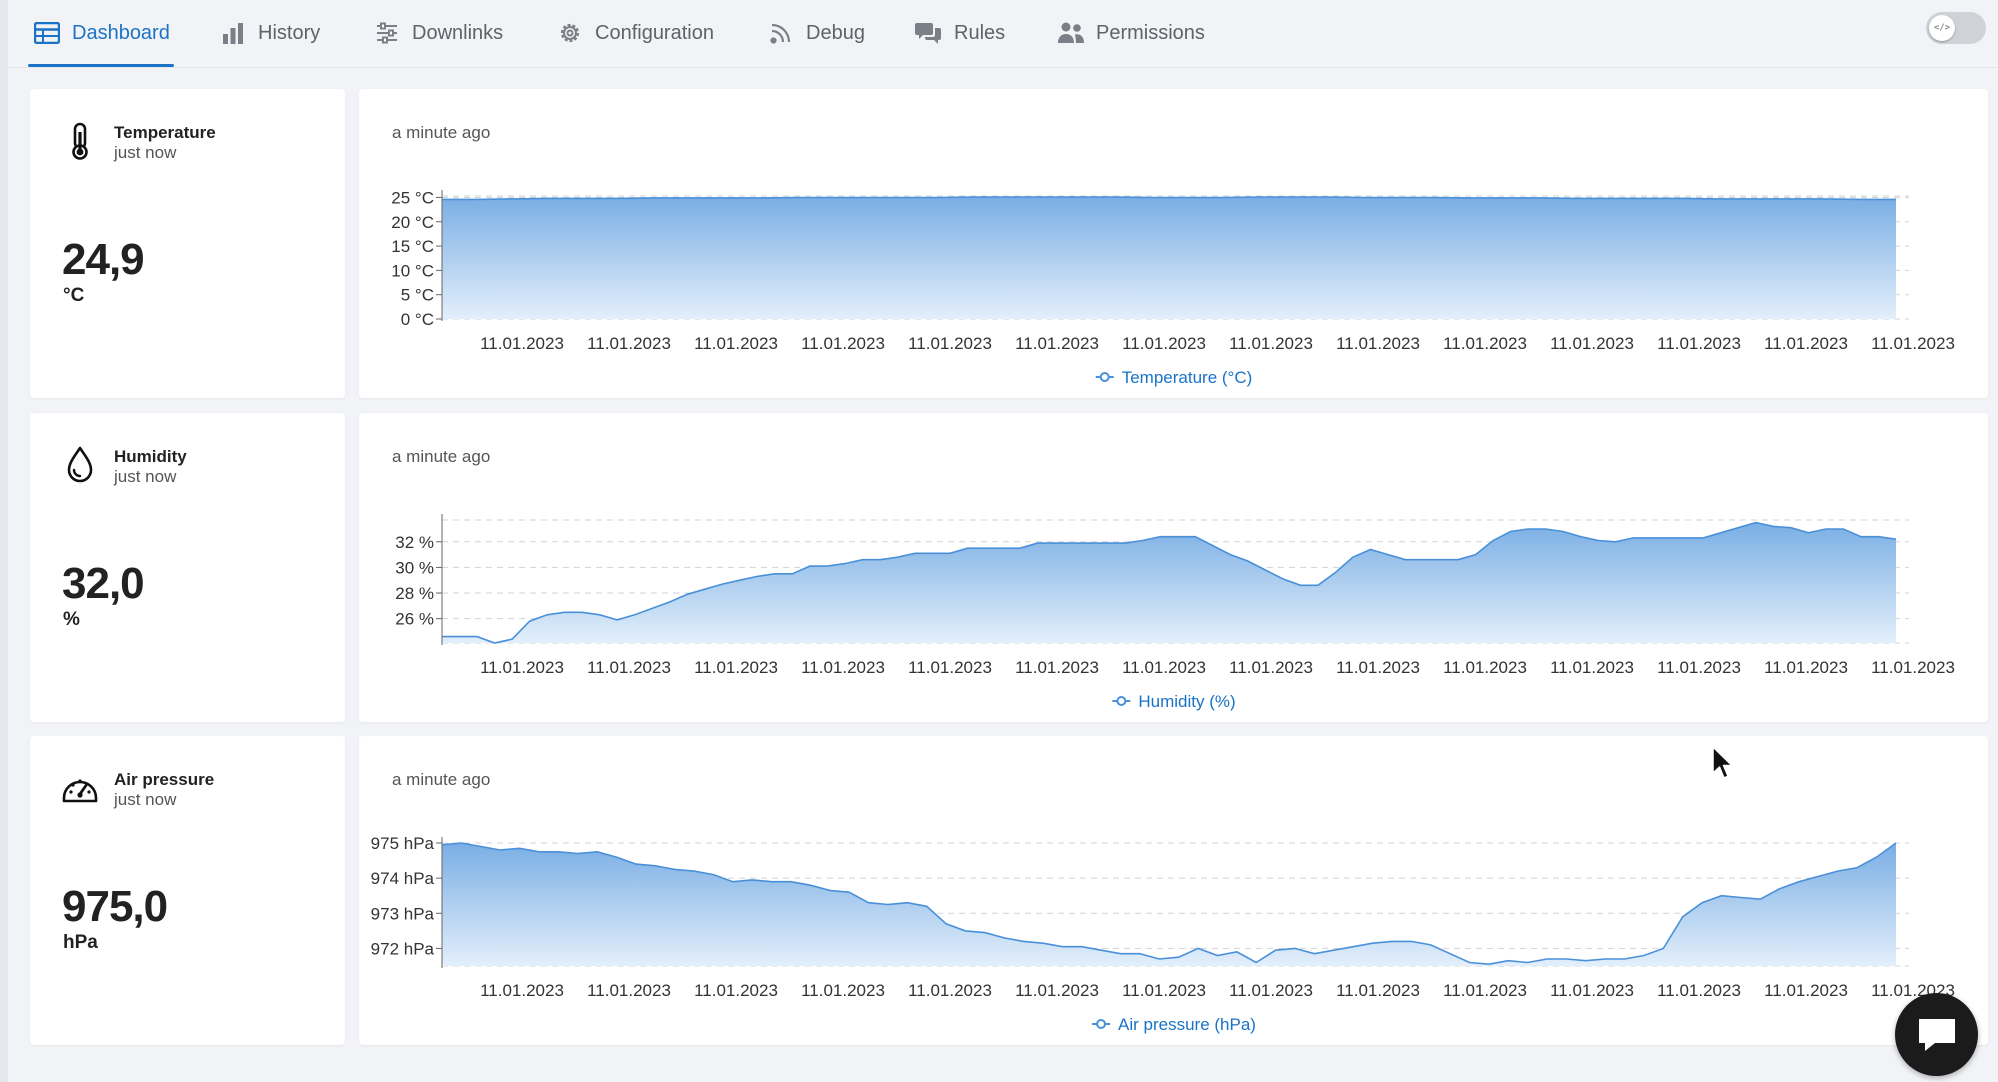 Image resolution: width=1998 pixels, height=1082 pixels. I want to click on tab-label: Rules, so click(980, 32).